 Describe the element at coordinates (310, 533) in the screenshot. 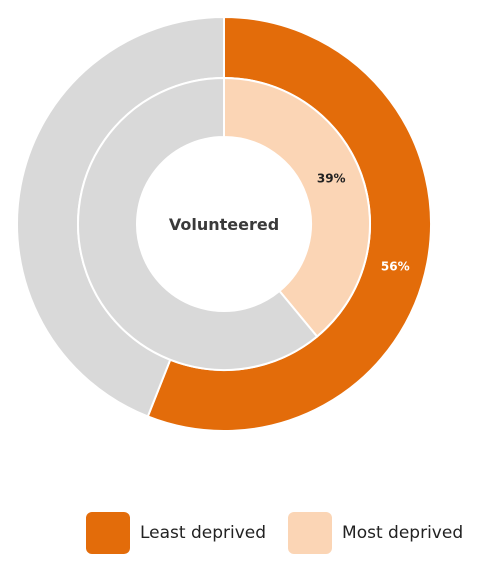

I see `legend-swatch-most-deprived` at that location.